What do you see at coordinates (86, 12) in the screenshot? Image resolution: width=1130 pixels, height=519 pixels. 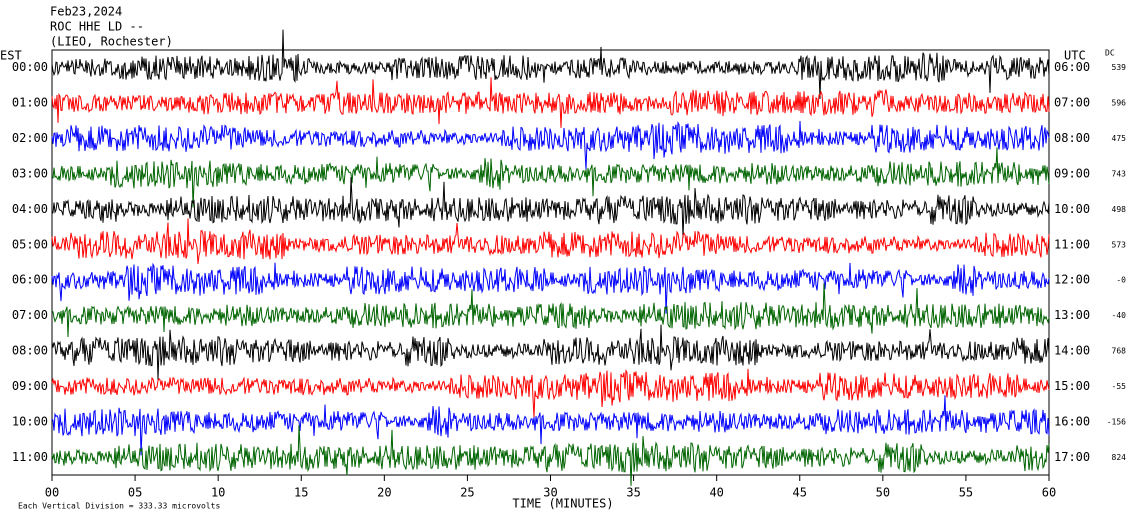 I see `header-date: Feb23,2024` at bounding box center [86, 12].